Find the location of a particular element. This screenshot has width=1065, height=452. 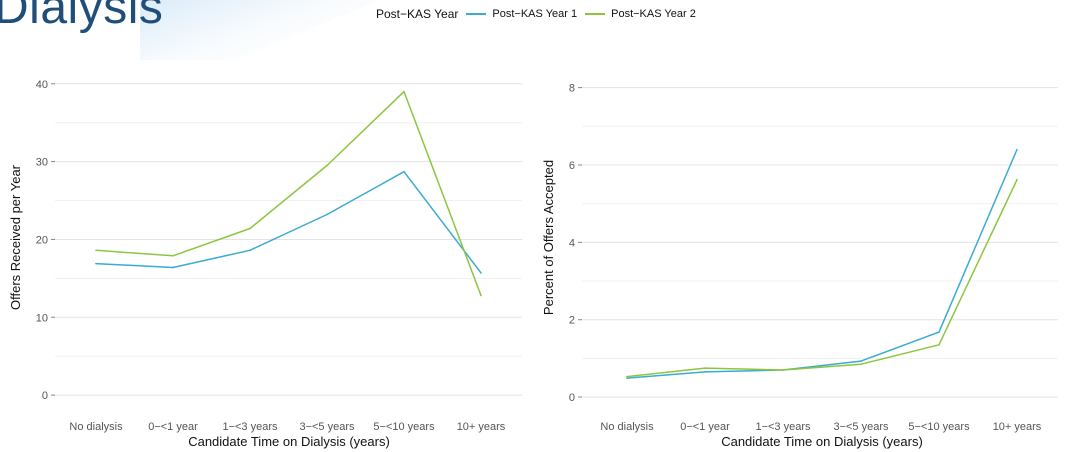

y-tick-label: 6 is located at coordinates (572, 166).